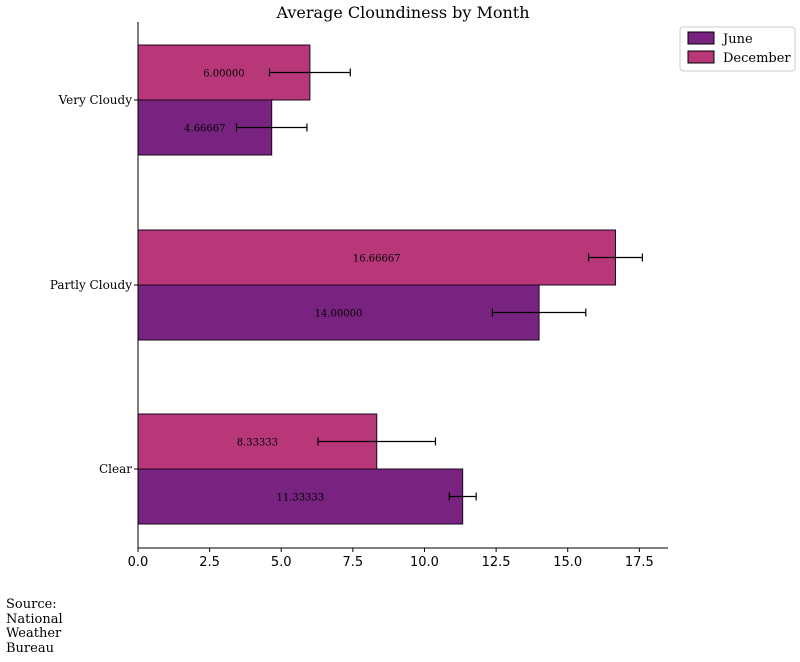  I want to click on legend-label-december: December, so click(757, 58).